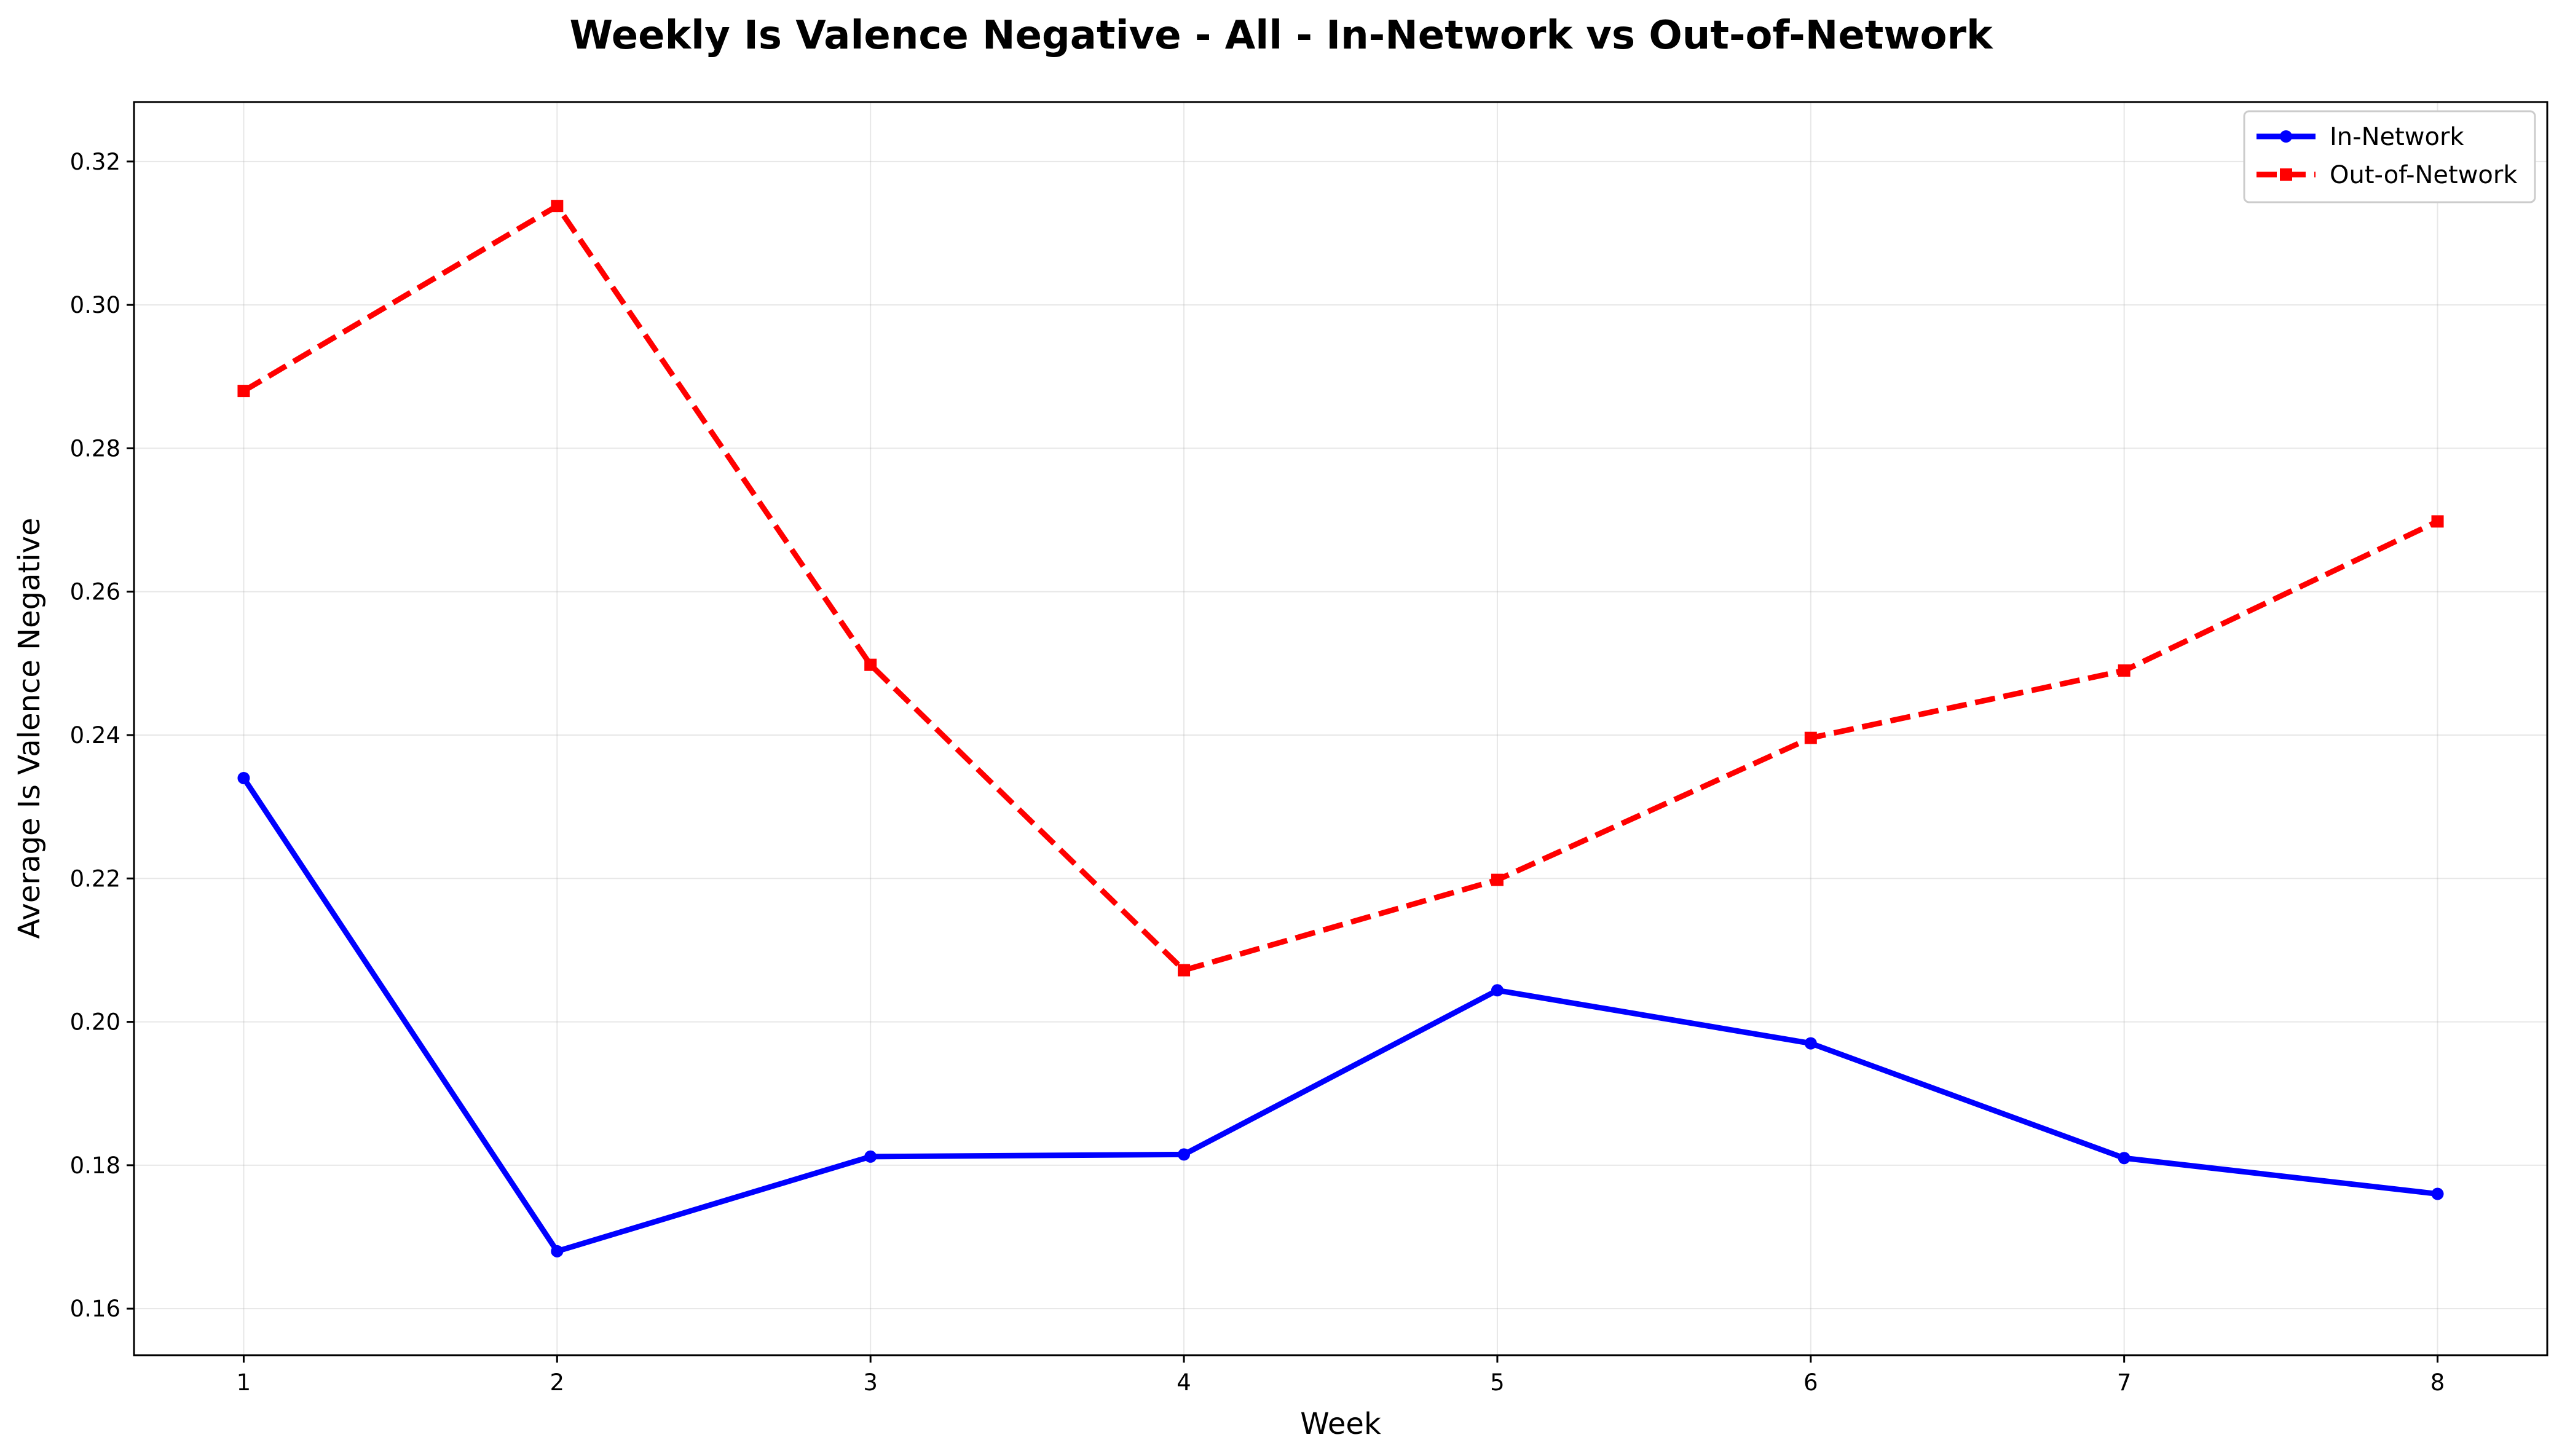  I want to click on x-tick-label: 8, so click(2437, 1382).